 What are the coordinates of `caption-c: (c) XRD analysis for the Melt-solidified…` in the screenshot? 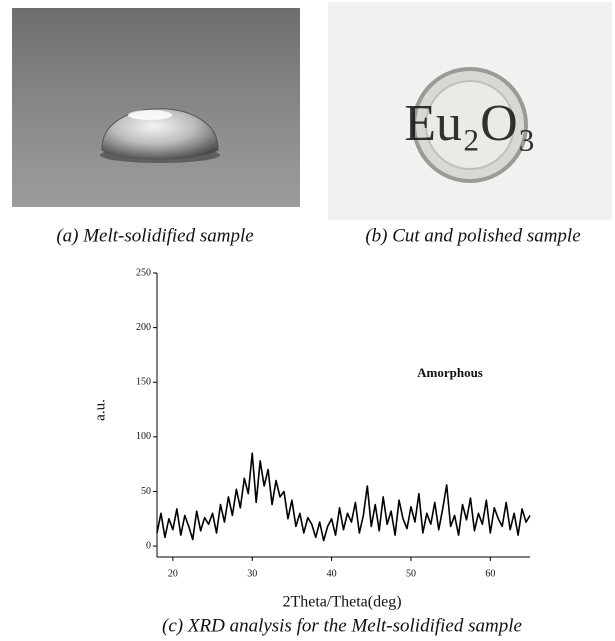 It's located at (342, 625).